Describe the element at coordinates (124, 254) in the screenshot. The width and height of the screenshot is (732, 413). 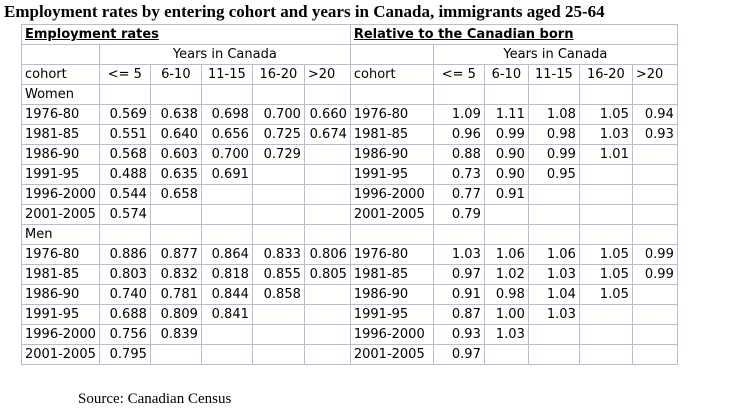
I see `rate-cell: 0.886` at that location.